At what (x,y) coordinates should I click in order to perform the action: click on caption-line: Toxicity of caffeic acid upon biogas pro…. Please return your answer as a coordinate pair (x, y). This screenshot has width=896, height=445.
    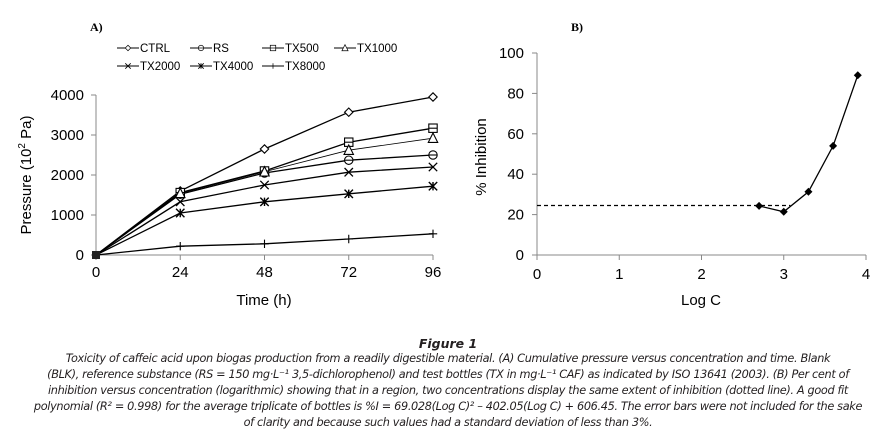
    Looking at the image, I should click on (448, 358).